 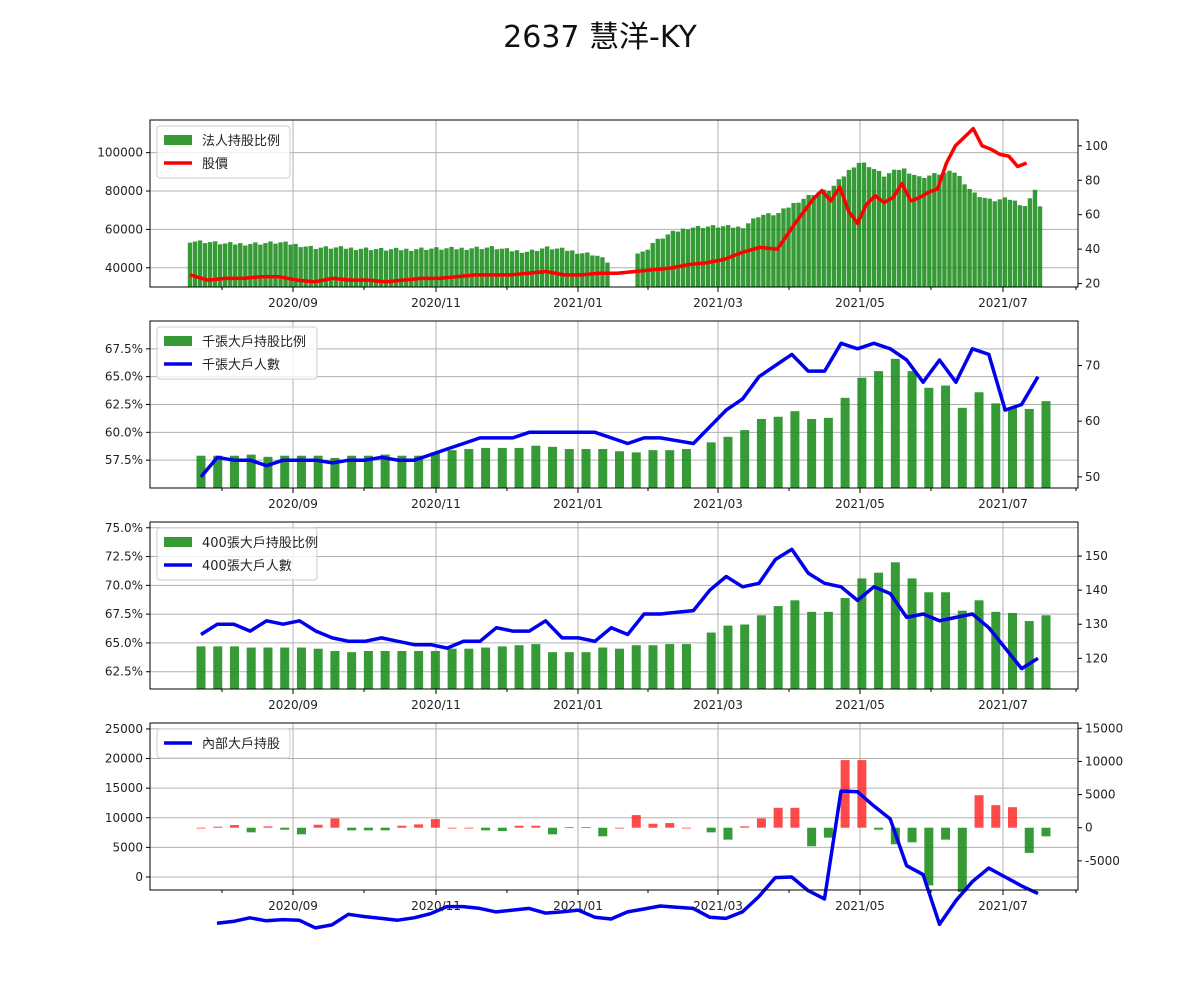 What do you see at coordinates (1096, 556) in the screenshot?
I see `right-tick-label: 150` at bounding box center [1096, 556].